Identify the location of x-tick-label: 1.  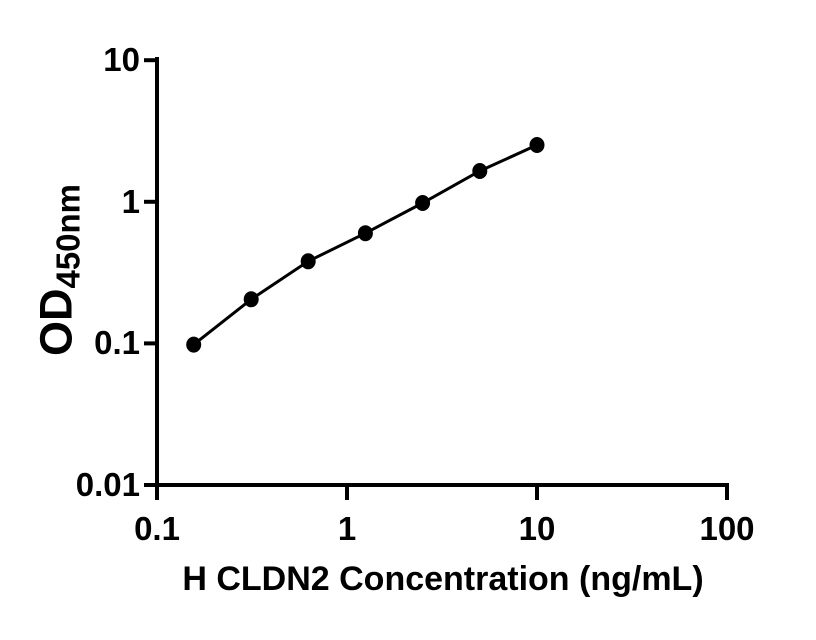
(347, 528).